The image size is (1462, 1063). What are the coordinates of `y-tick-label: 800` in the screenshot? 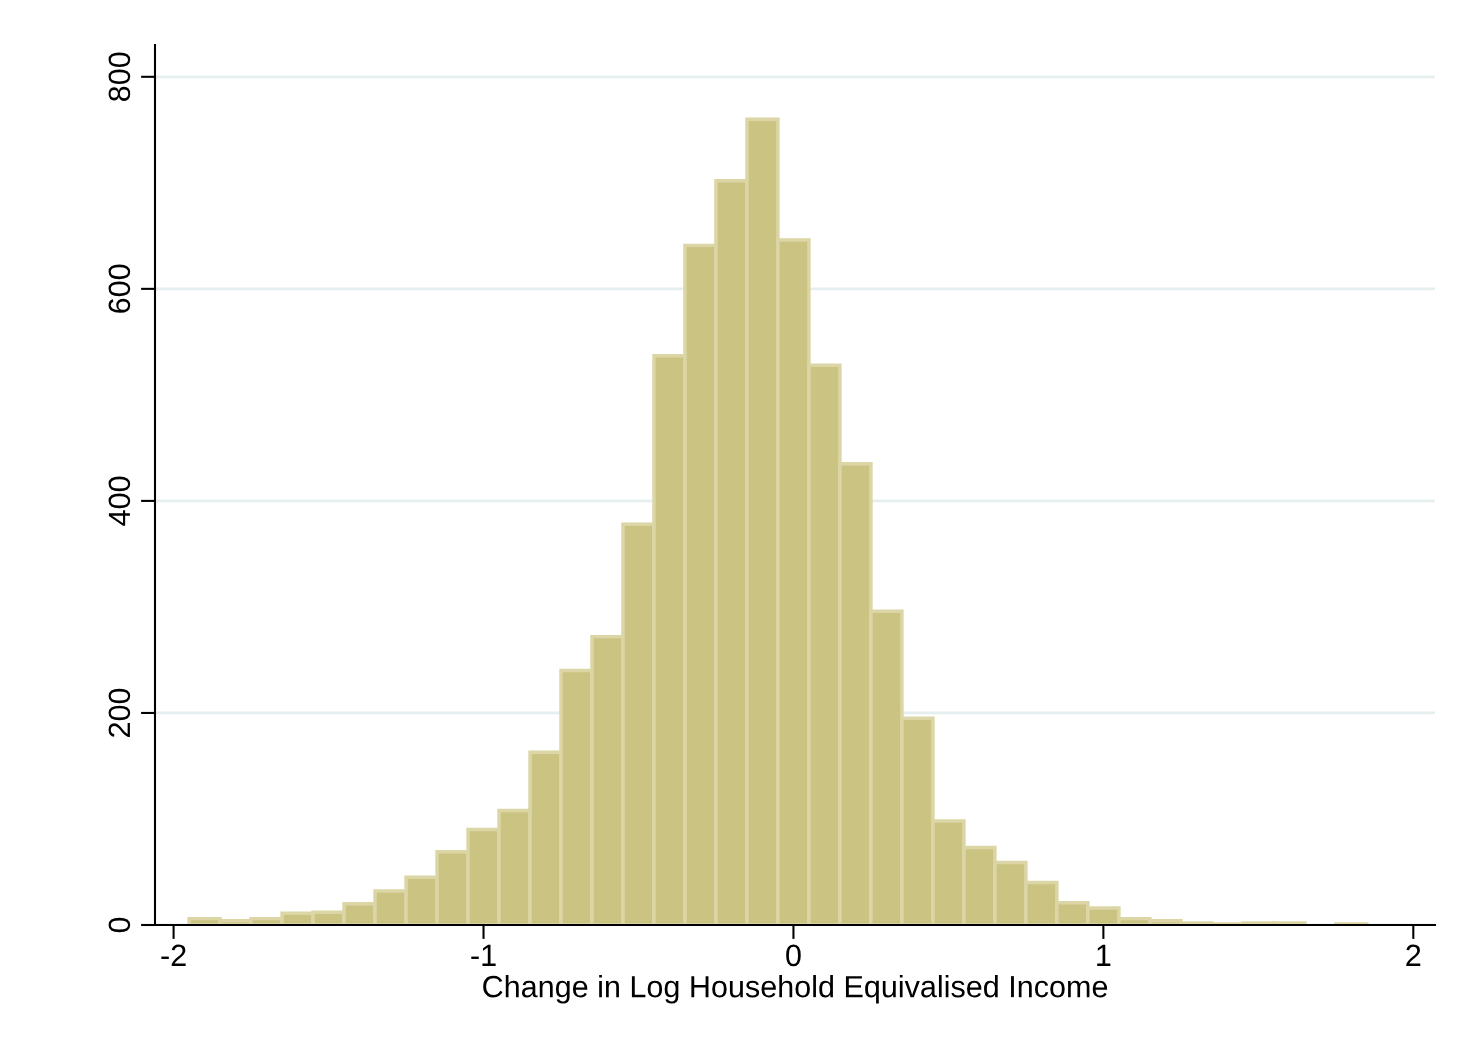 It's located at (119, 76).